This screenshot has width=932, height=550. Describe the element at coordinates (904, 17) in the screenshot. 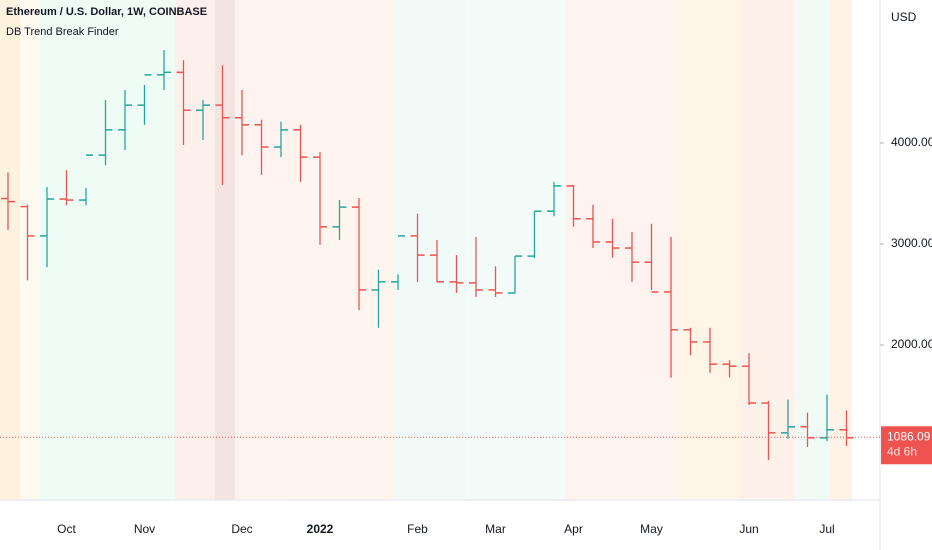

I see `y-axis-label: USD` at that location.